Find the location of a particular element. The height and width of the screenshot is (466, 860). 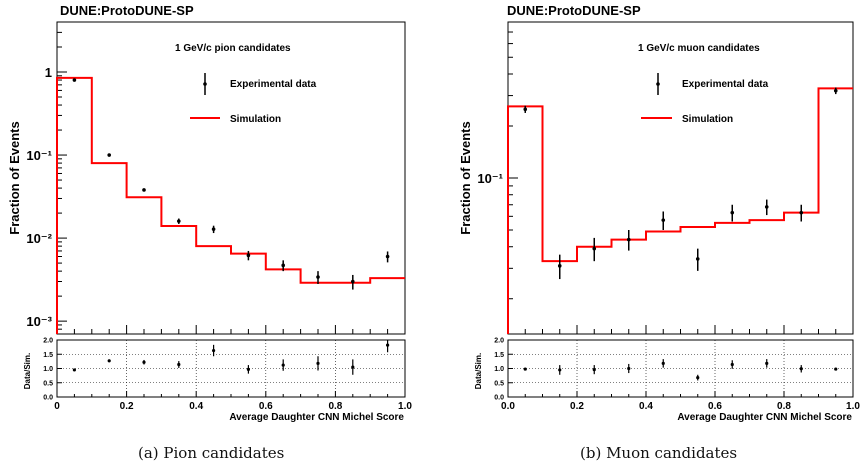

x-tick-label: 0 is located at coordinates (57, 406).